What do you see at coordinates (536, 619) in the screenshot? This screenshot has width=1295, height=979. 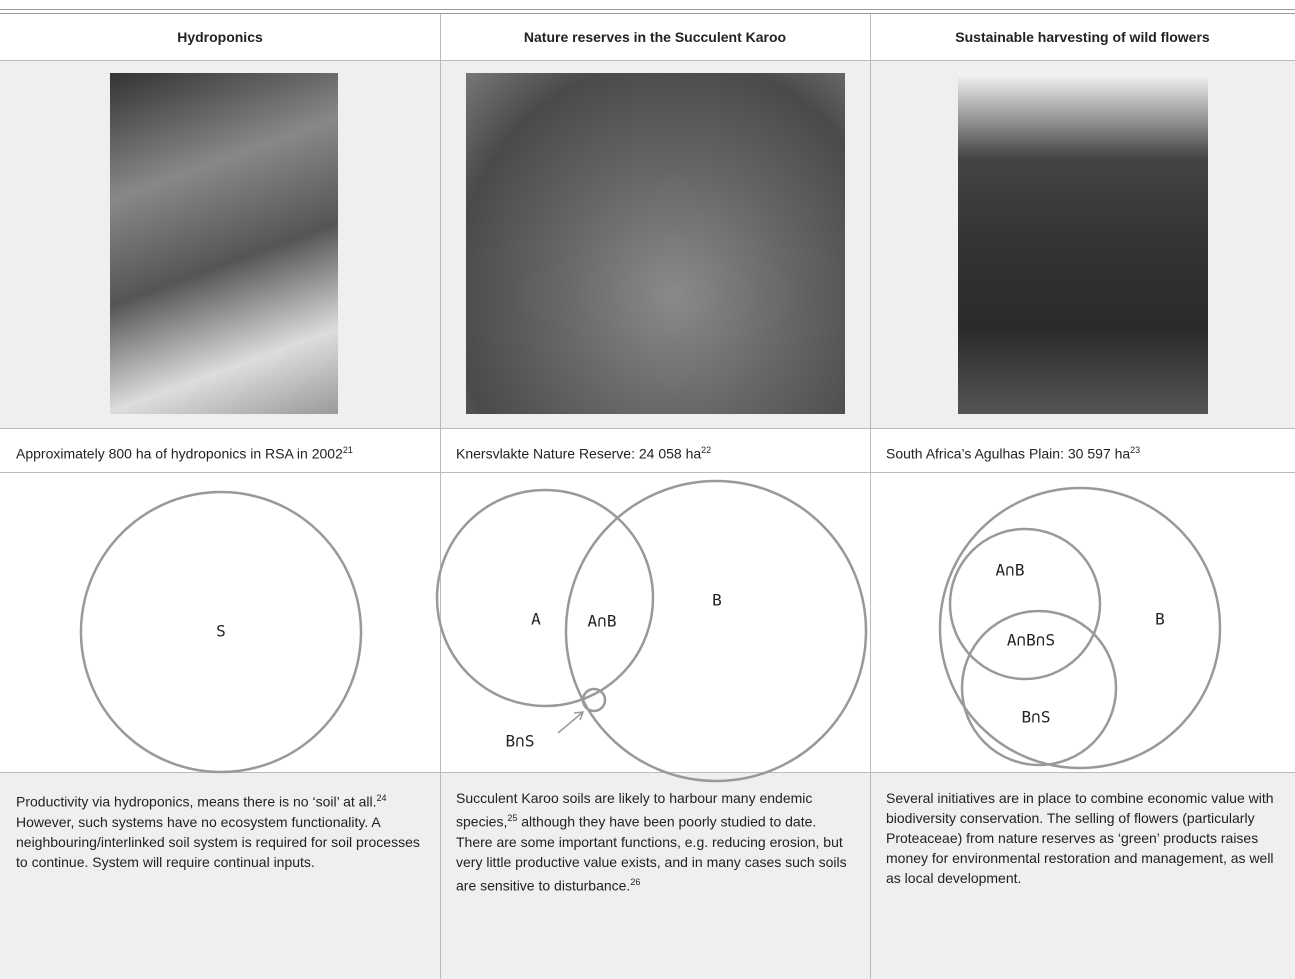 I see `set-label: A` at bounding box center [536, 619].